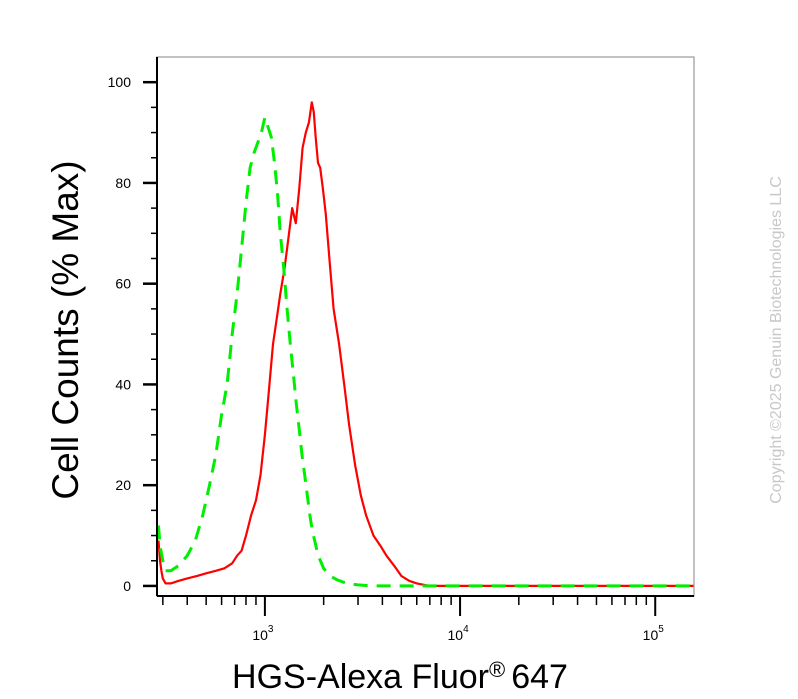  Describe the element at coordinates (120, 82) in the screenshot. I see `y-tick-label: 100` at that location.